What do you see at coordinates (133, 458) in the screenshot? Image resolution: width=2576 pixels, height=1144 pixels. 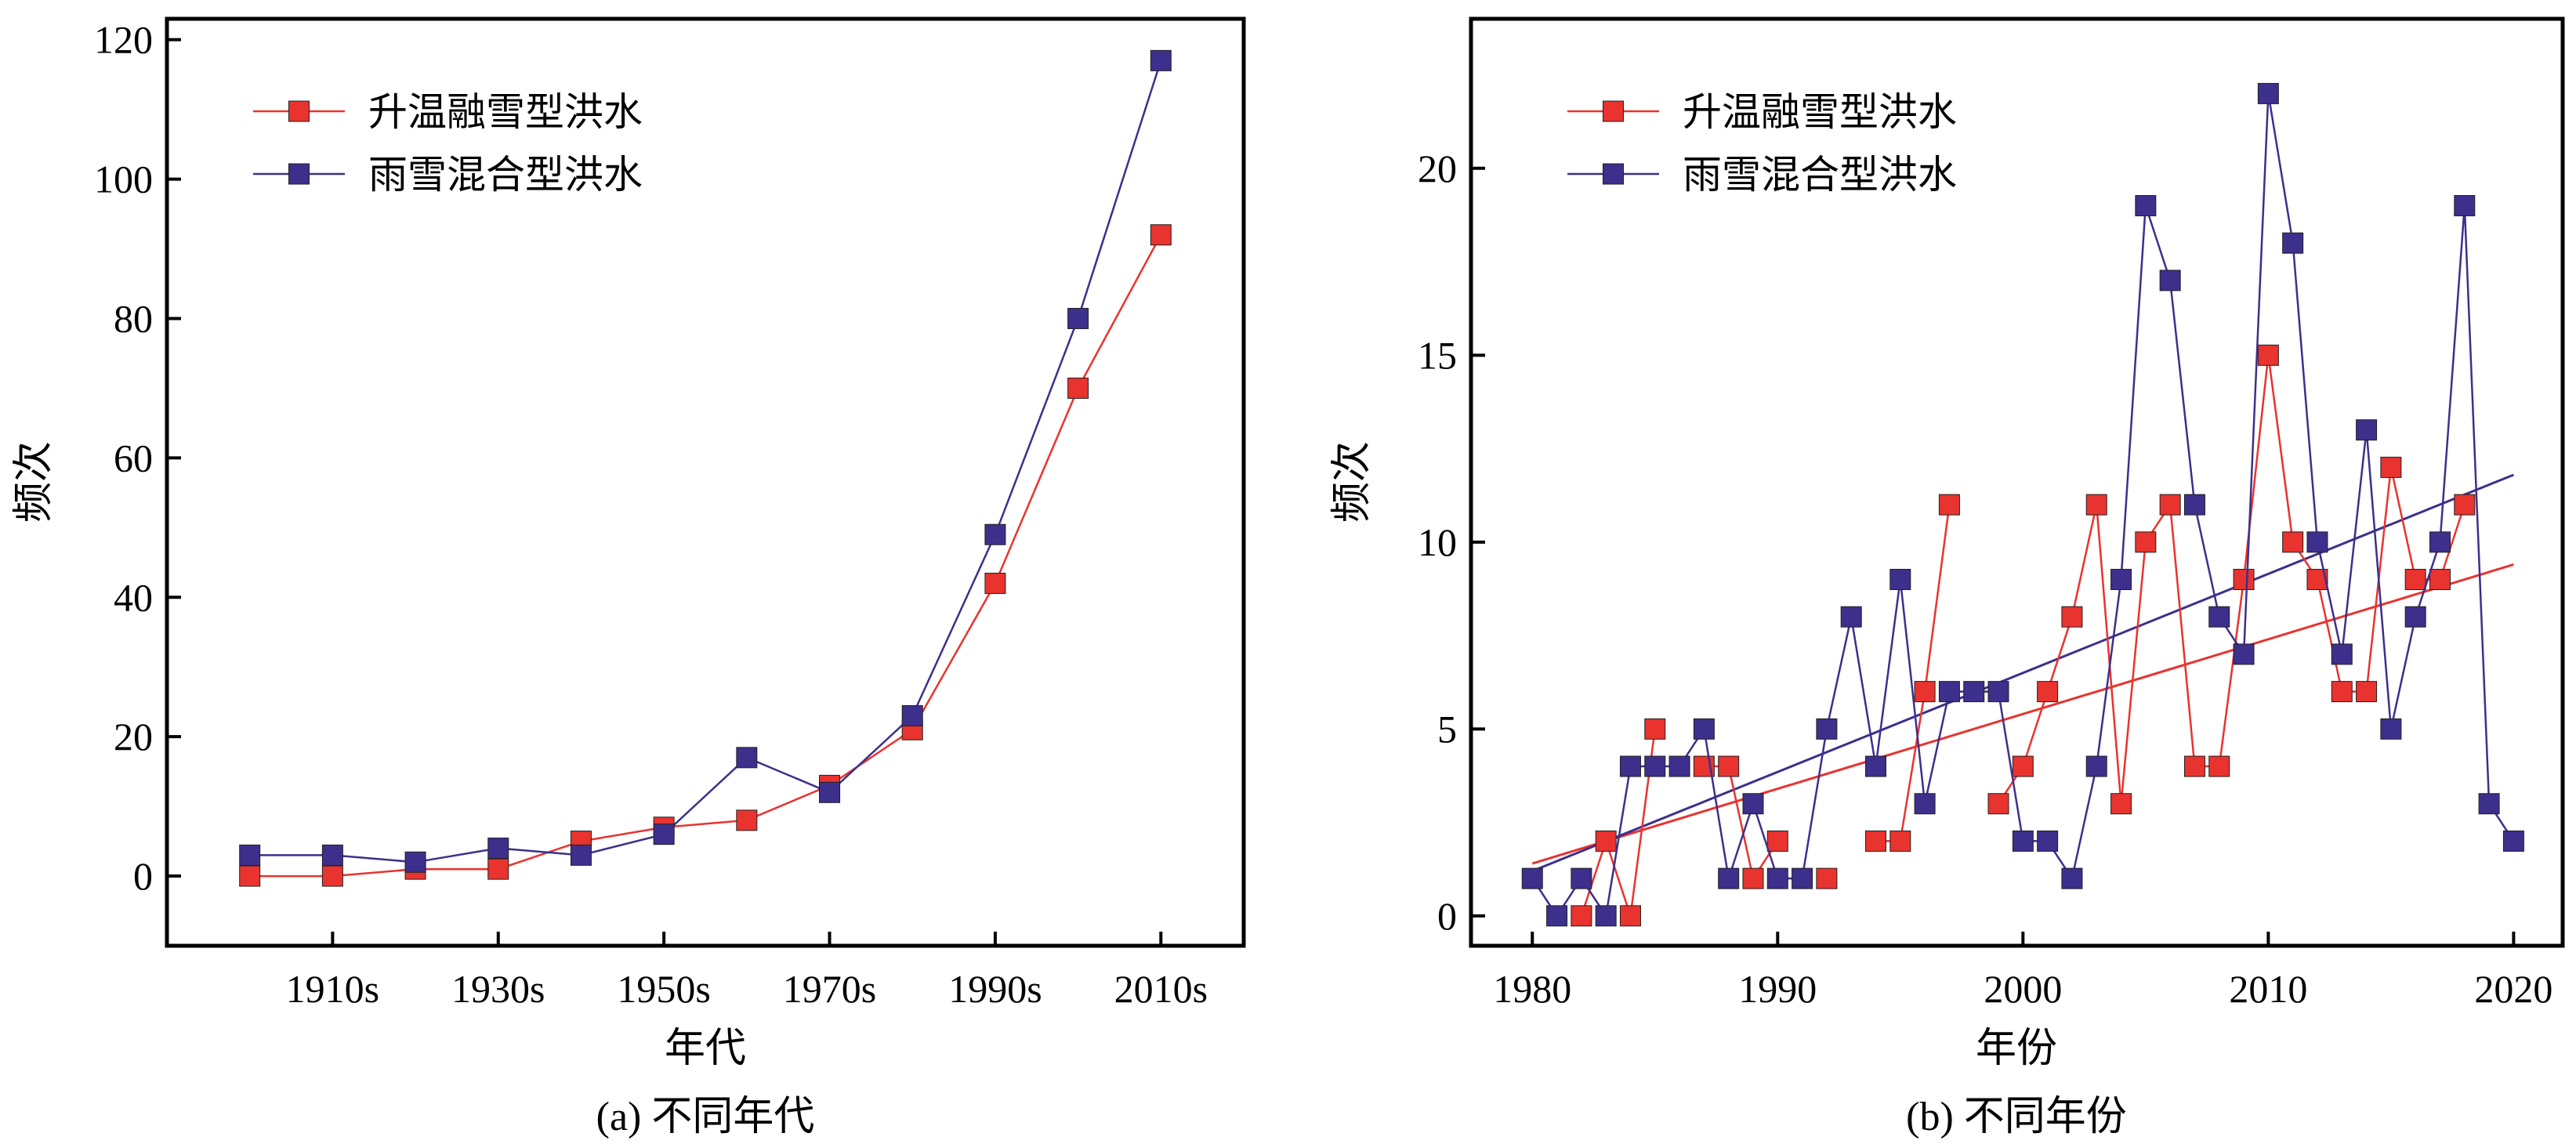 I see `y-tick-label: 60` at bounding box center [133, 458].